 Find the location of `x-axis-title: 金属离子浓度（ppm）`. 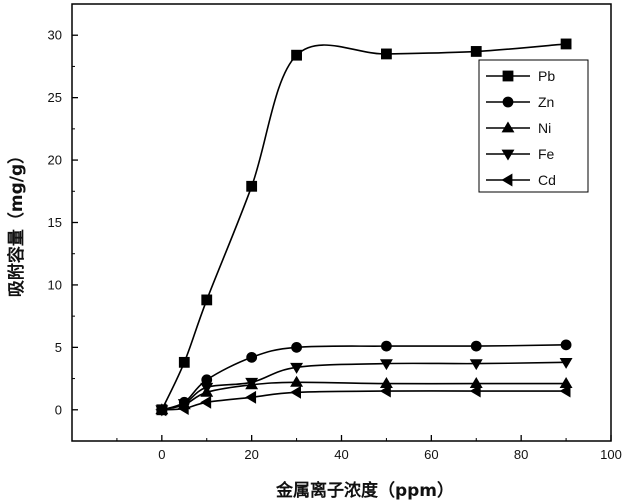

x-axis-title: 金属离子浓度（ppm） is located at coordinates (364, 490).